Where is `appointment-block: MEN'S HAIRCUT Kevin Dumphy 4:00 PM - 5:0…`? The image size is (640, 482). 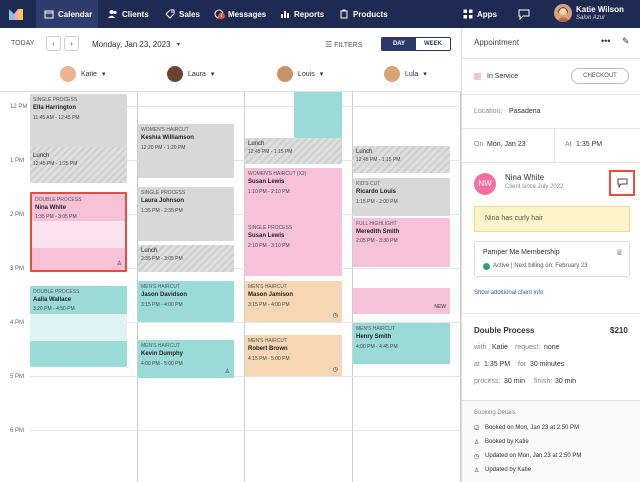 appointment-block: MEN'S HAIRCUT Kevin Dumphy 4:00 PM - 5:0… is located at coordinates (186, 359).